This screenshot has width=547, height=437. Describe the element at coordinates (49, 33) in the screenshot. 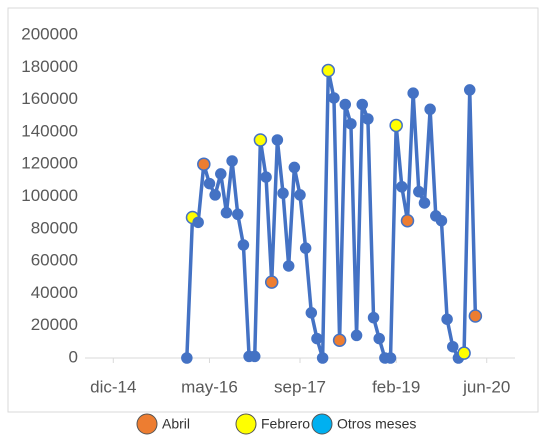

I see `y-tick-label: 200000` at that location.